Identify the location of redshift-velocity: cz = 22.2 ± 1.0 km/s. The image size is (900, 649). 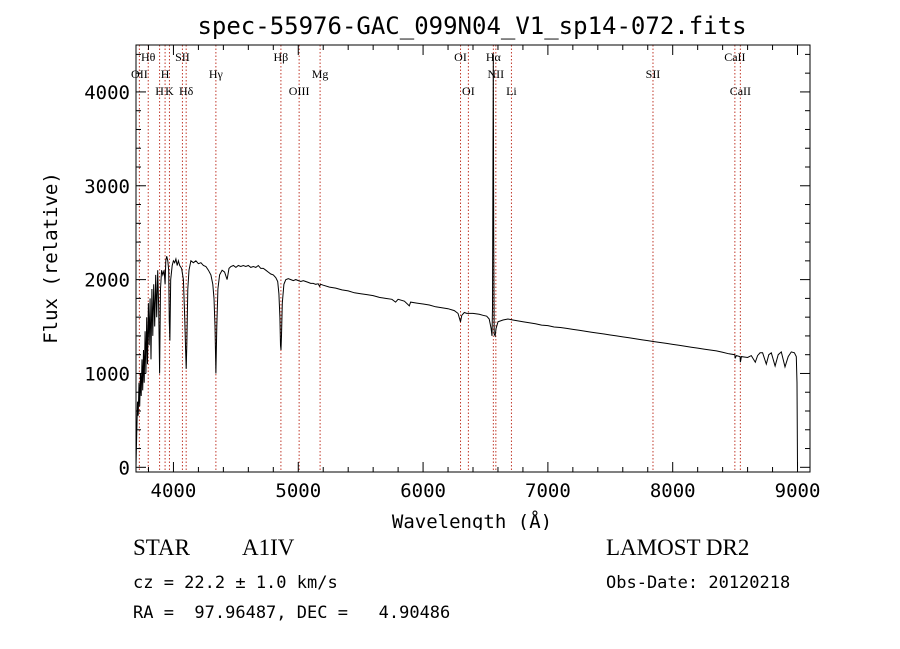
(235, 583).